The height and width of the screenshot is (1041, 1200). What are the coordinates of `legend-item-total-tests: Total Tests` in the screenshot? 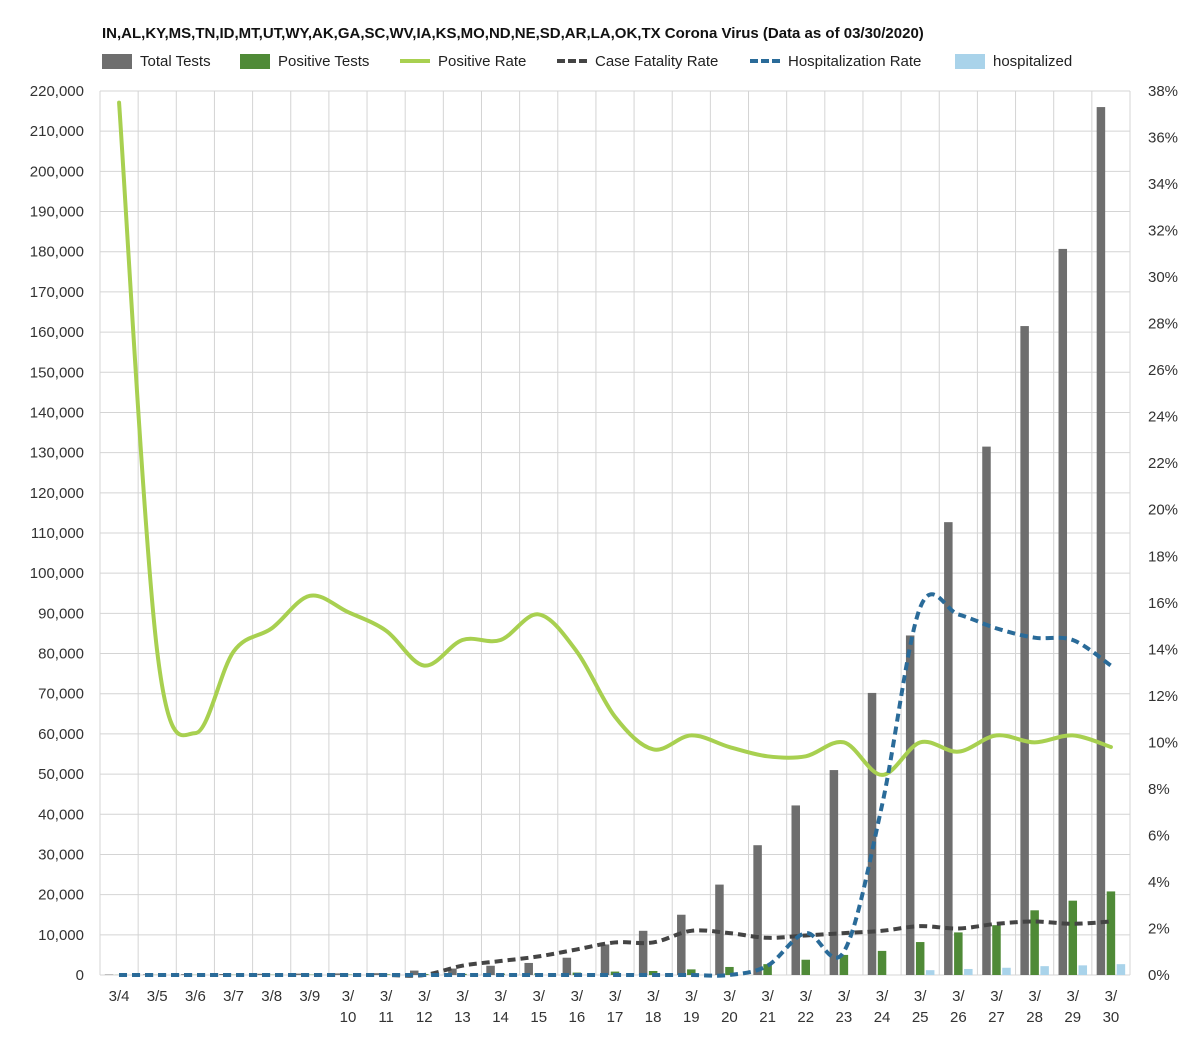 It's located at (156, 61).